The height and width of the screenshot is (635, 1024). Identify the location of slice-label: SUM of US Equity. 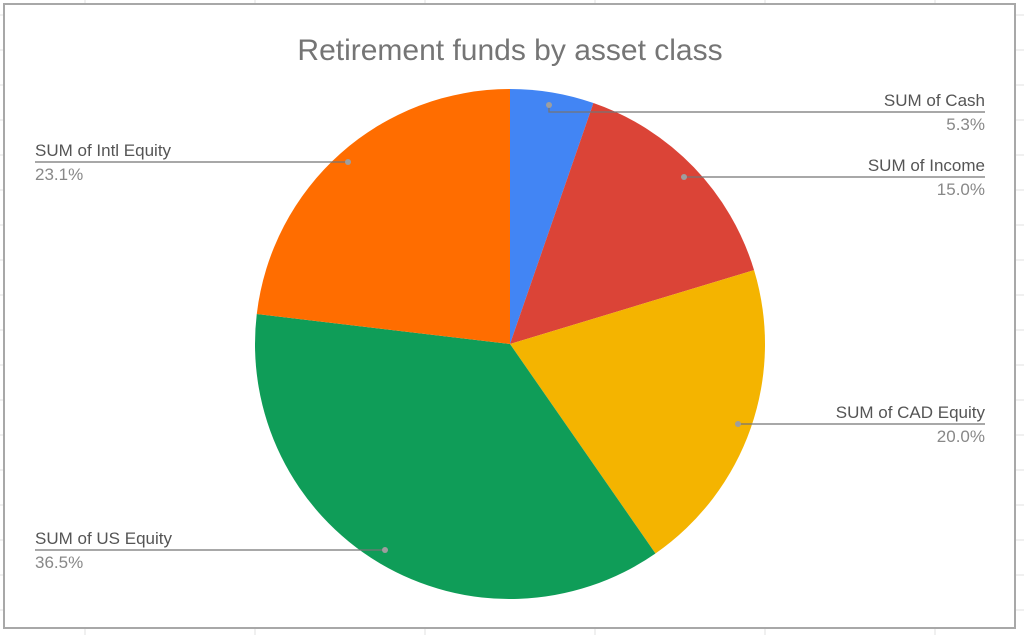
(103, 538).